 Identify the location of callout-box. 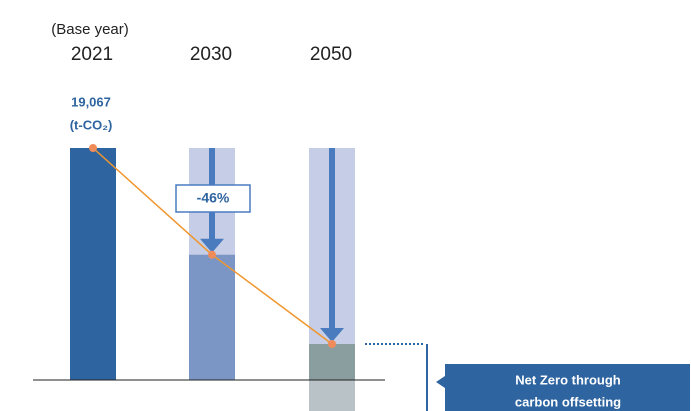
(563, 387).